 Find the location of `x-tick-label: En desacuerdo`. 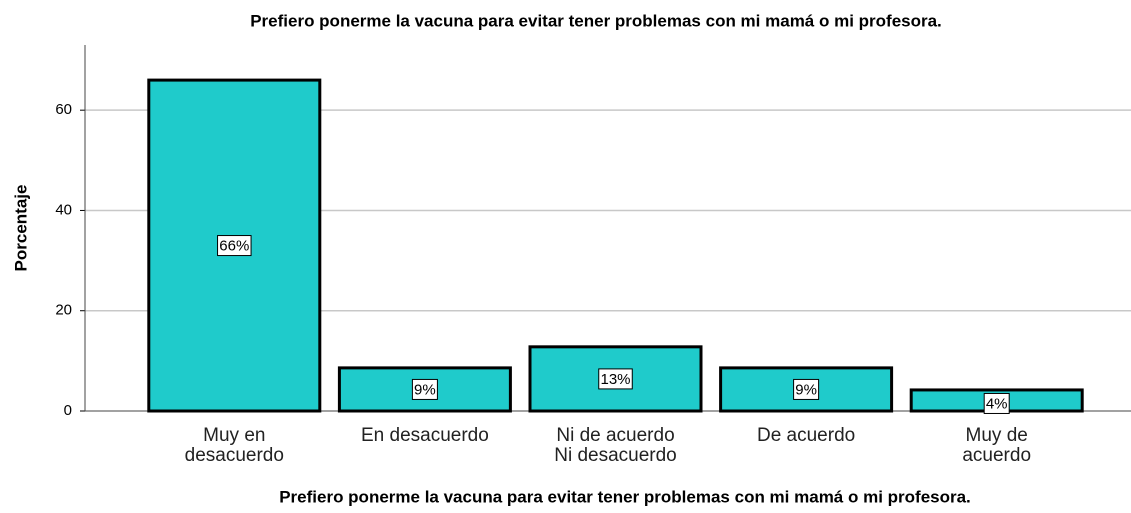

x-tick-label: En desacuerdo is located at coordinates (425, 435).